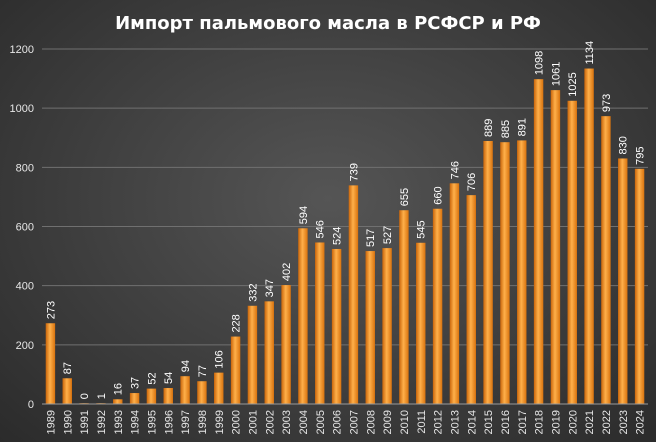 The width and height of the screenshot is (656, 442). I want to click on bar-2024, so click(639, 286).